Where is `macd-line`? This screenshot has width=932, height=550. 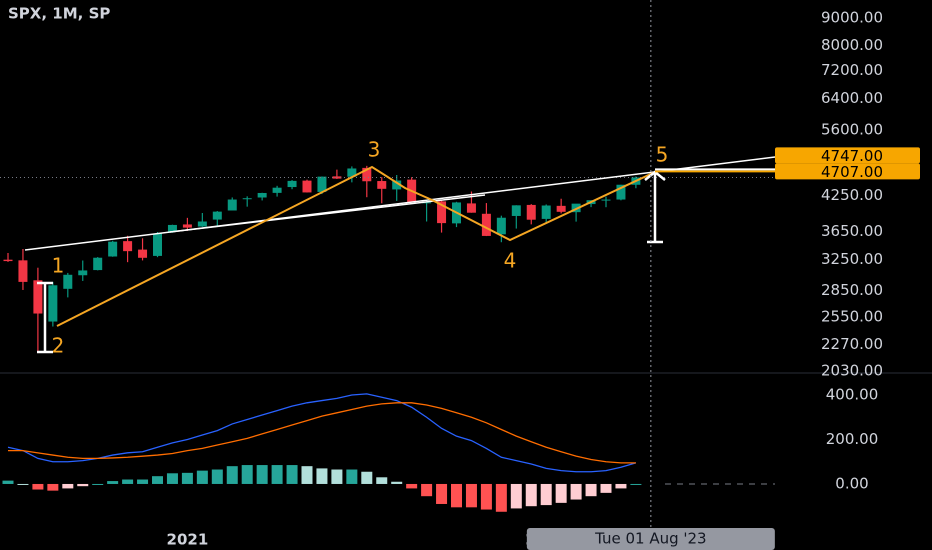
macd-line is located at coordinates (322, 433).